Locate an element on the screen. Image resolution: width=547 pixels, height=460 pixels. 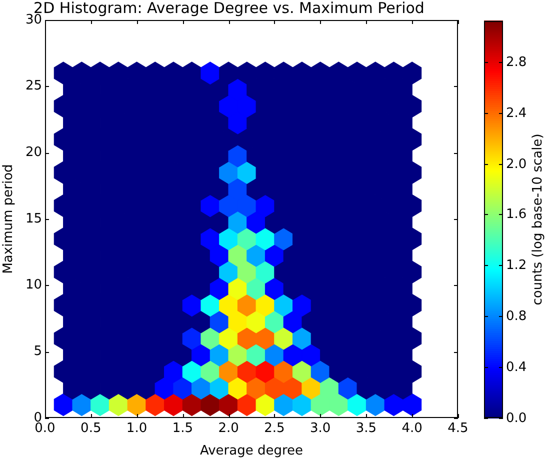
y-tick-label: 25 is located at coordinates (33, 86).